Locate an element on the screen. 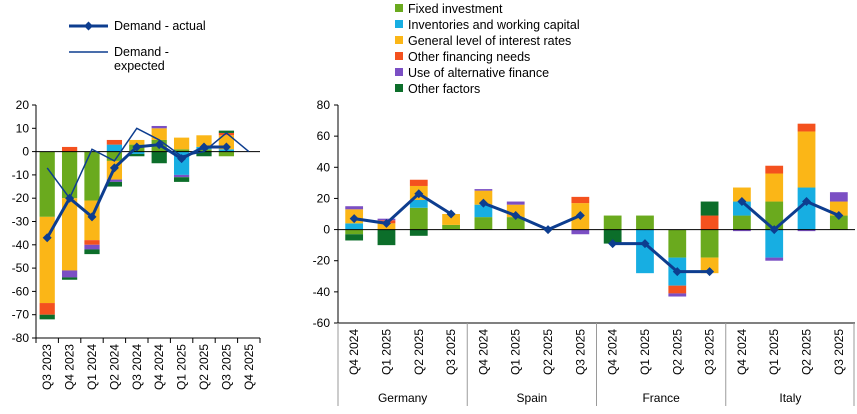 The image size is (857, 414). left-y-tick-label: 0 is located at coordinates (25, 152).